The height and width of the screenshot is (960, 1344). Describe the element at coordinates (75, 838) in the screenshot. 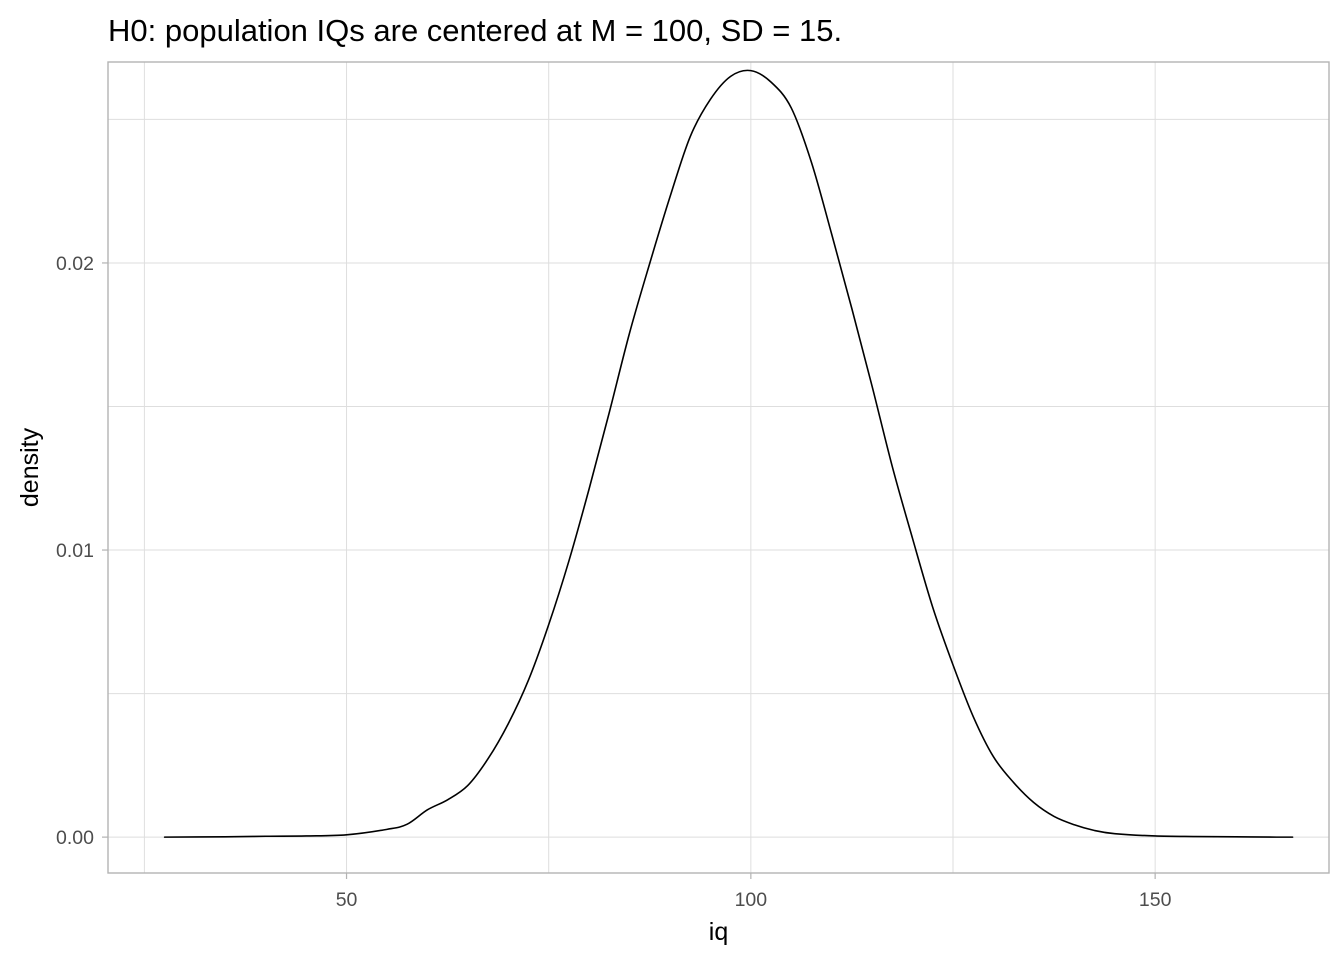

I see `y-tick-label: 0.00` at that location.